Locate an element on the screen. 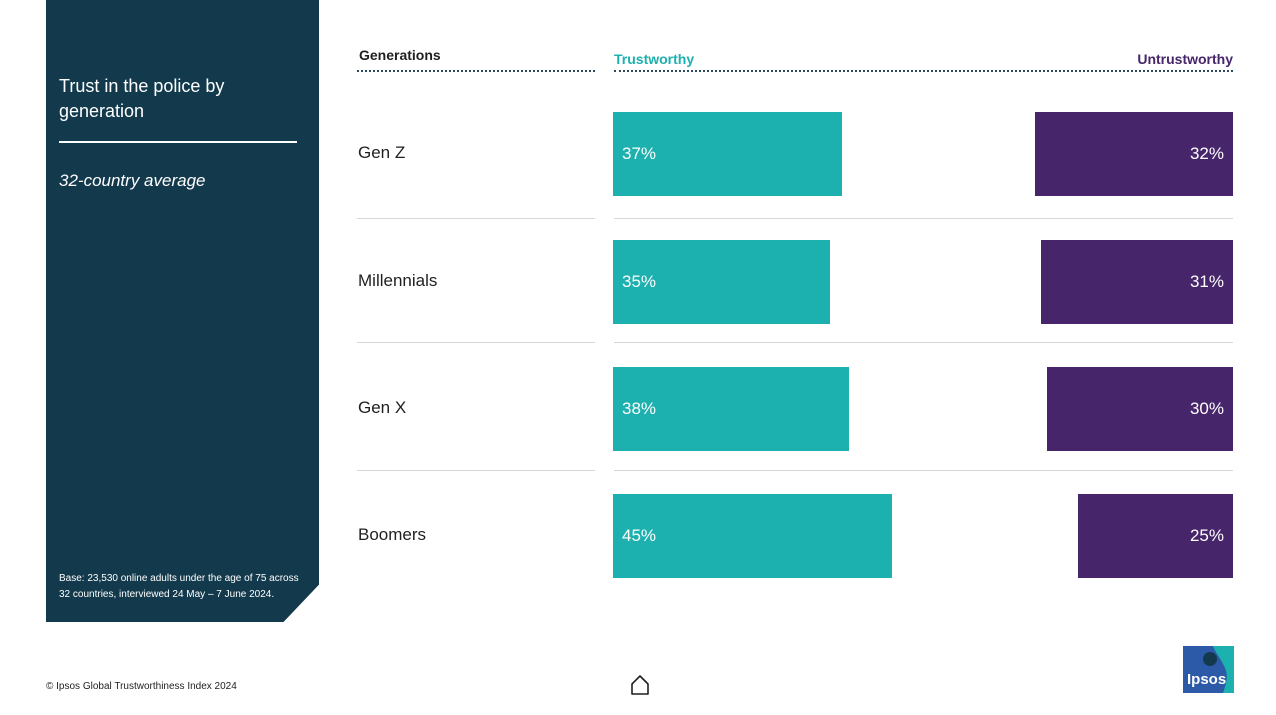 The width and height of the screenshot is (1276, 715). title-divider is located at coordinates (178, 142).